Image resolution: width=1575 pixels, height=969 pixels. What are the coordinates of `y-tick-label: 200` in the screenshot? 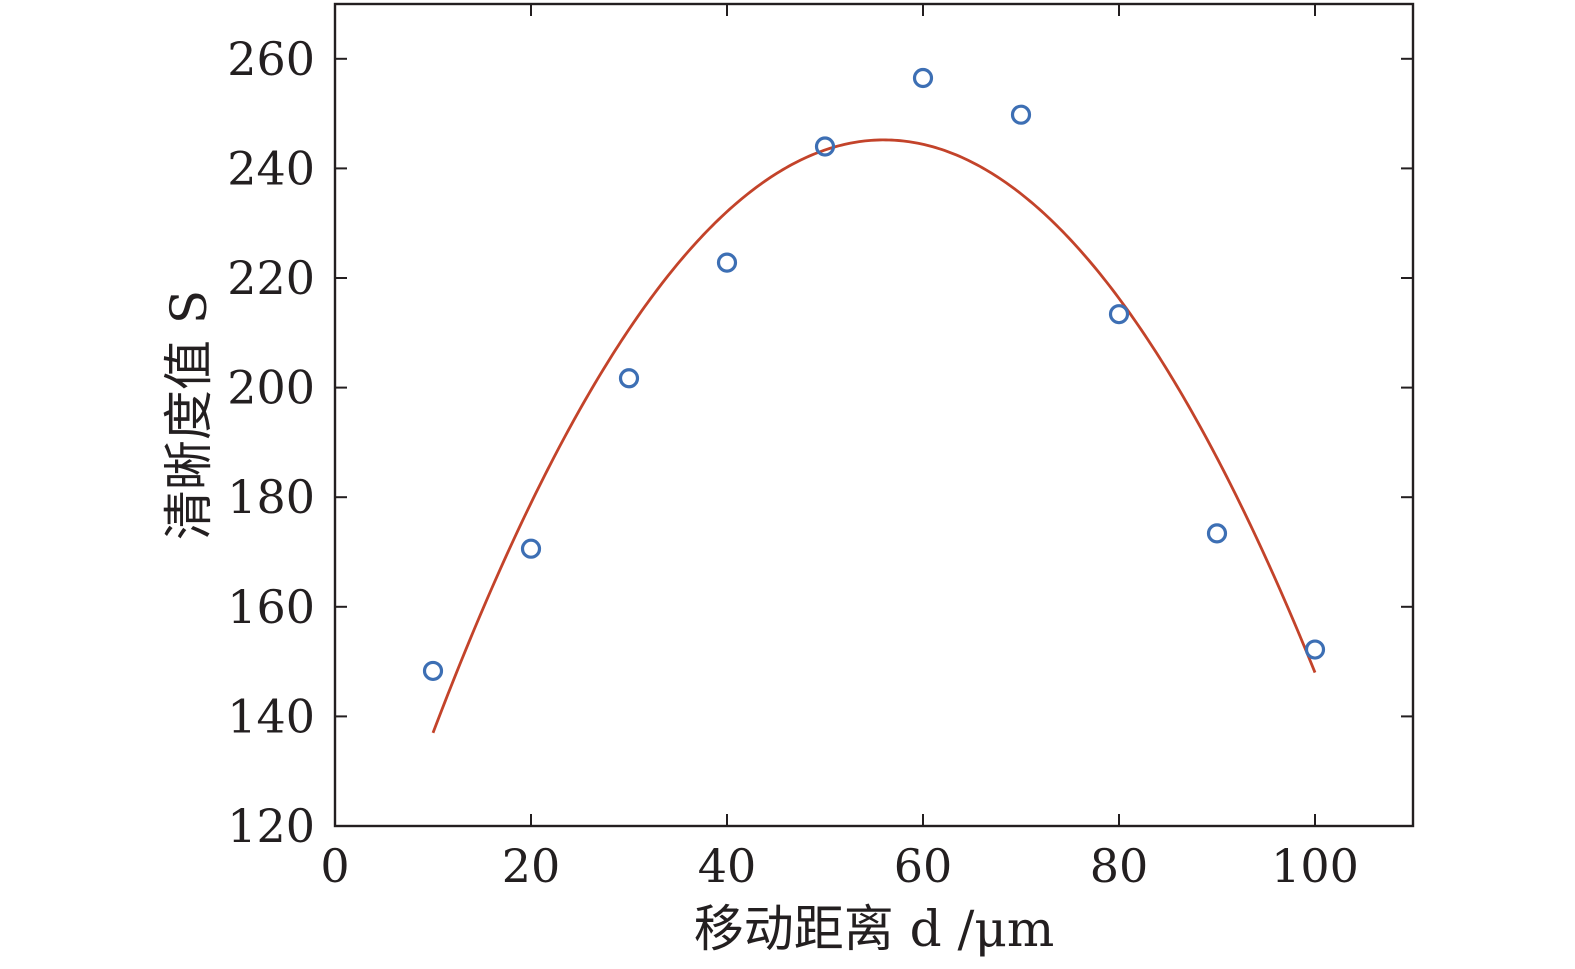 It's located at (271, 388).